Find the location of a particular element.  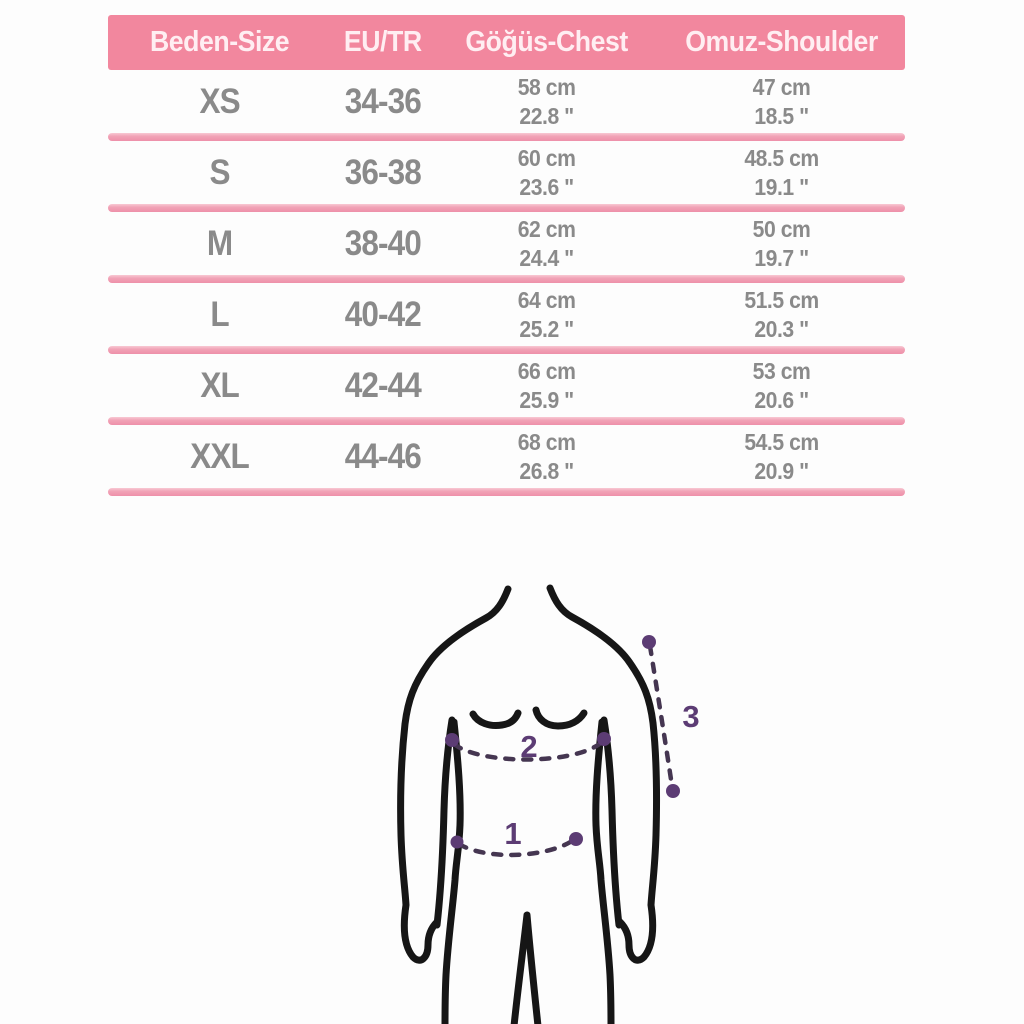

size-cell: XS is located at coordinates (219, 101).